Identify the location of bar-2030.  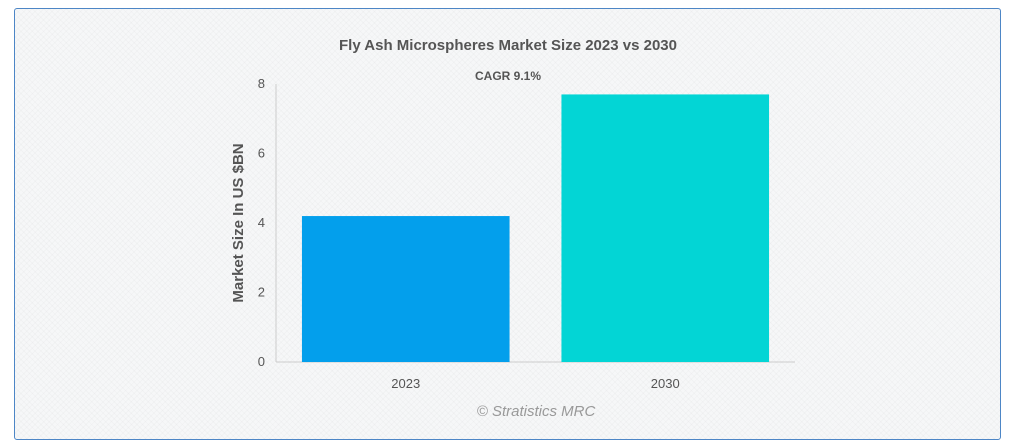
(665, 228).